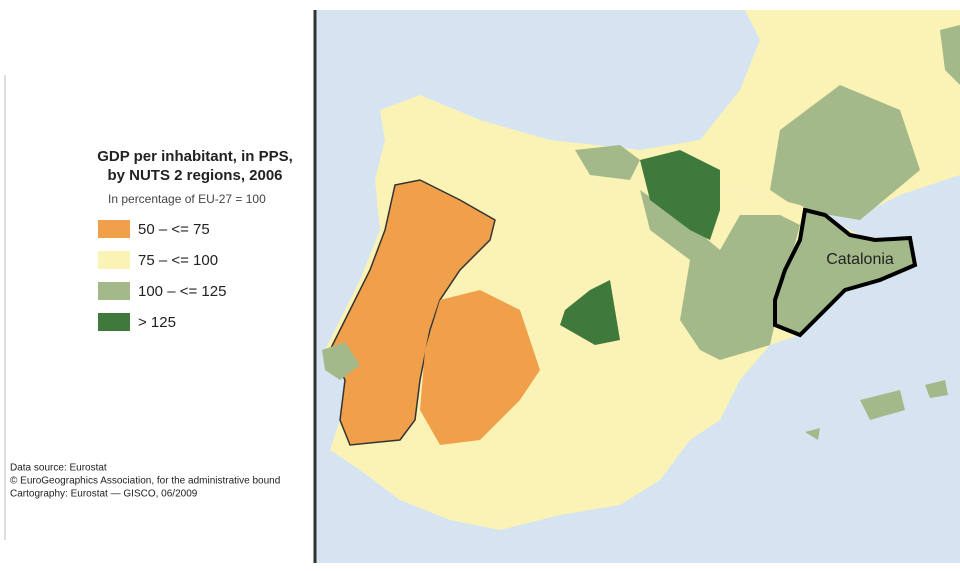  What do you see at coordinates (162, 275) in the screenshot?
I see `legend: 50 – <= 75 75 – <= 100 100 – <= 125 > 125` at bounding box center [162, 275].